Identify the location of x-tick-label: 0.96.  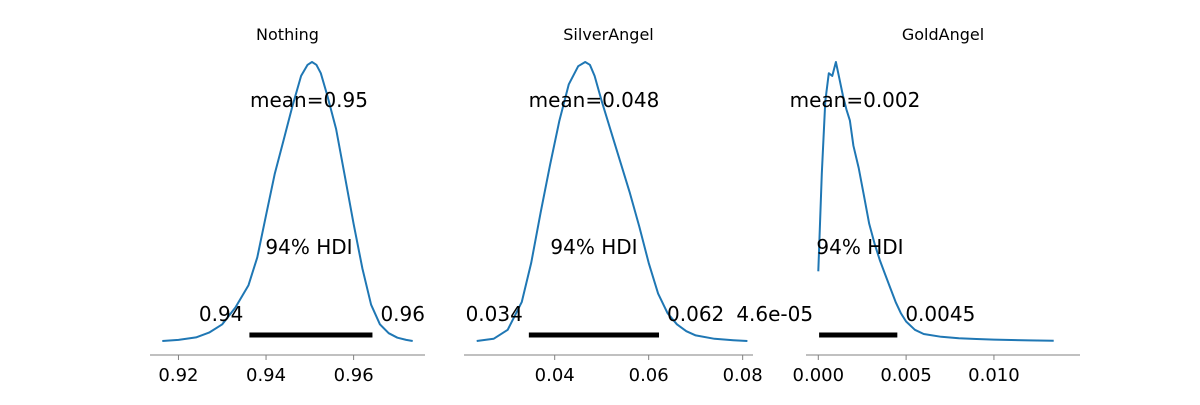
(354, 375).